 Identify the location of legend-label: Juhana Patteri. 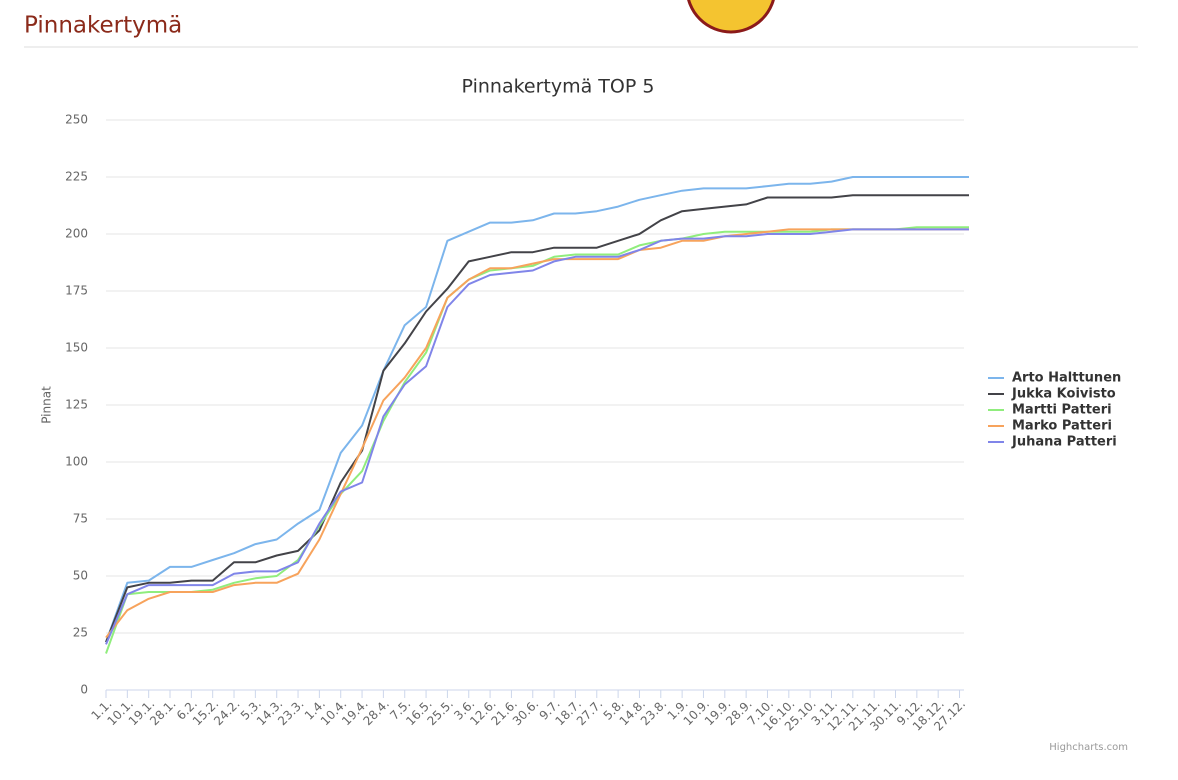
(1064, 442).